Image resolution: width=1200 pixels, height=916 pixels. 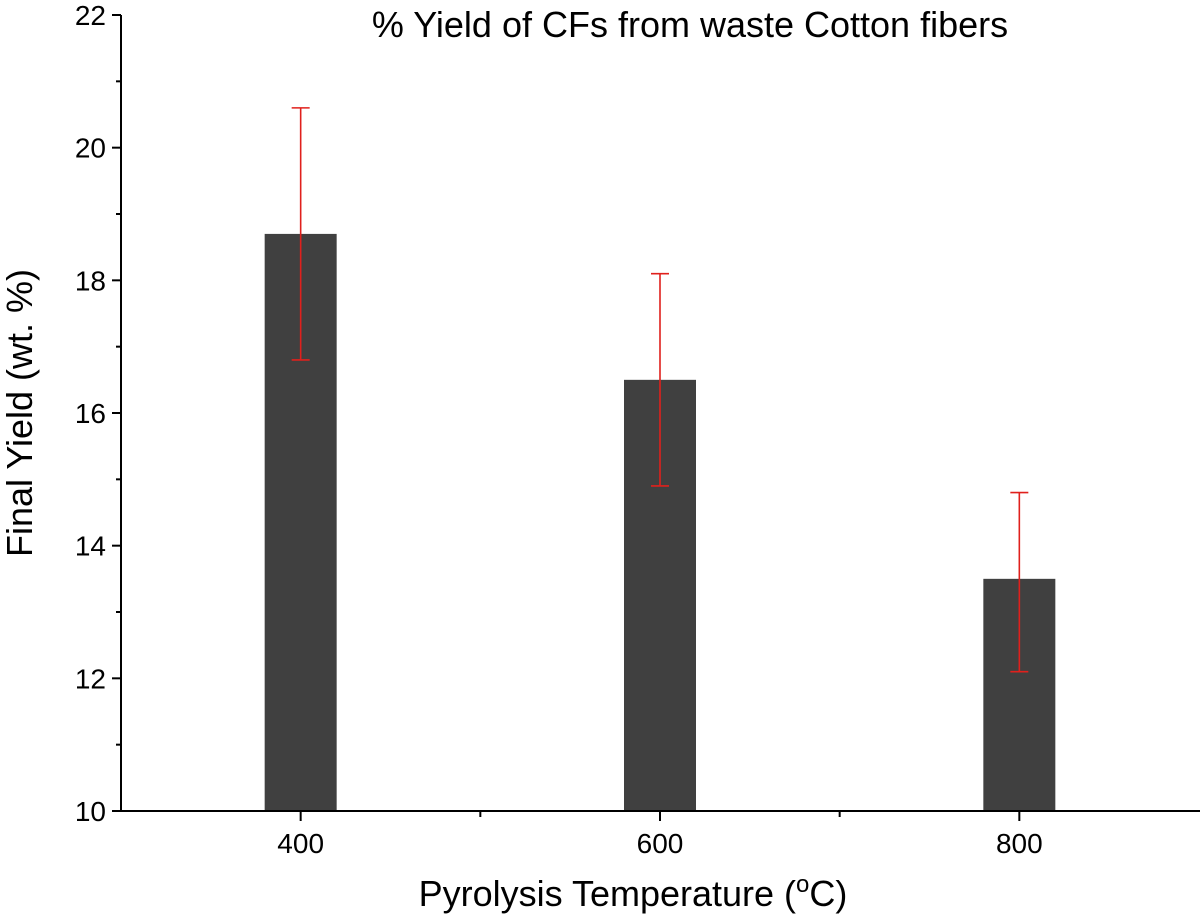 I want to click on x-axis-label-unit-suffix: C), so click(x=828, y=893).